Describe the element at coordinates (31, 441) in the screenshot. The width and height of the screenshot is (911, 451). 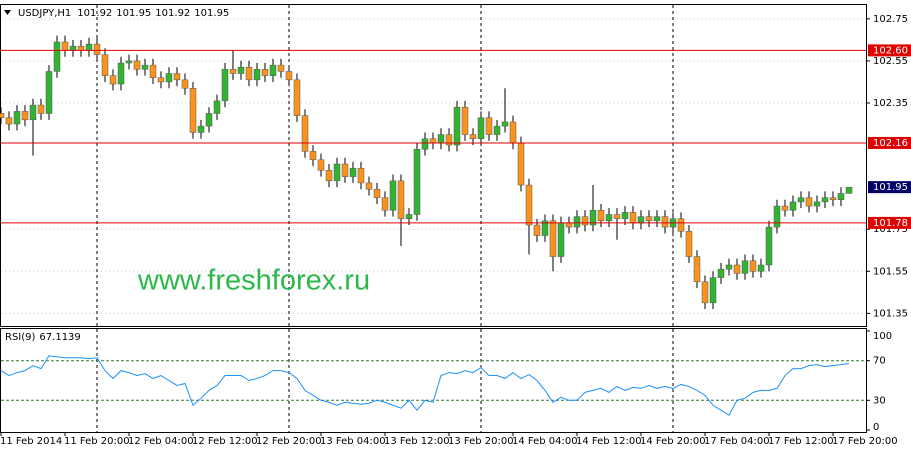
I see `x-tick-label: 11 Feb 2014` at that location.